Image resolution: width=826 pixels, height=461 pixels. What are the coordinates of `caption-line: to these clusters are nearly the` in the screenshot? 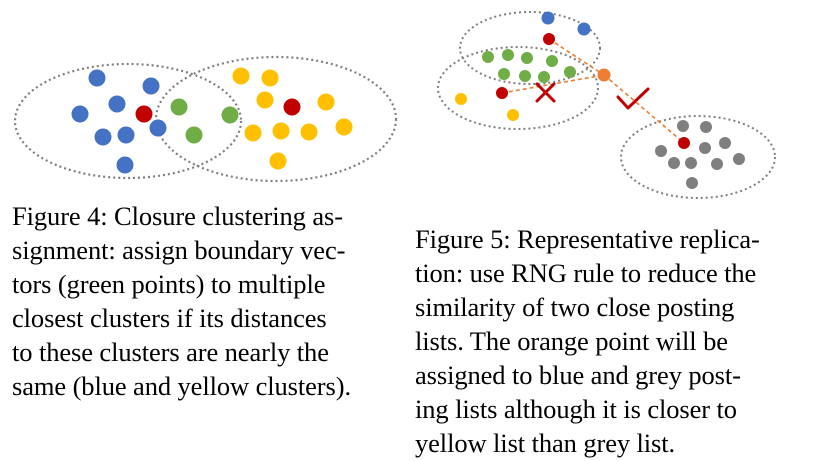 It's located at (170, 352).